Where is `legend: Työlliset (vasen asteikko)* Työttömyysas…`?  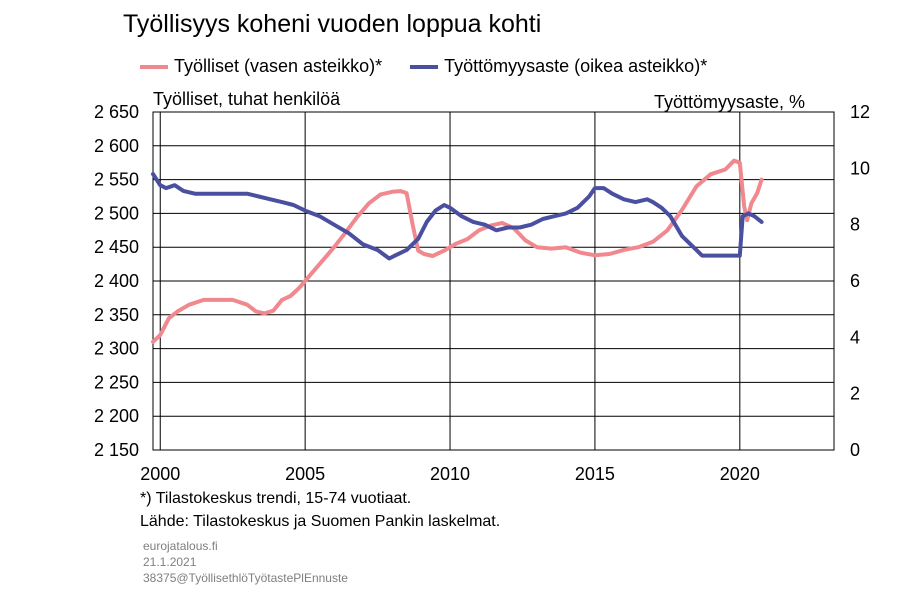 legend: Työlliset (vasen asteikko)* Työttömyysas… is located at coordinates (423, 66).